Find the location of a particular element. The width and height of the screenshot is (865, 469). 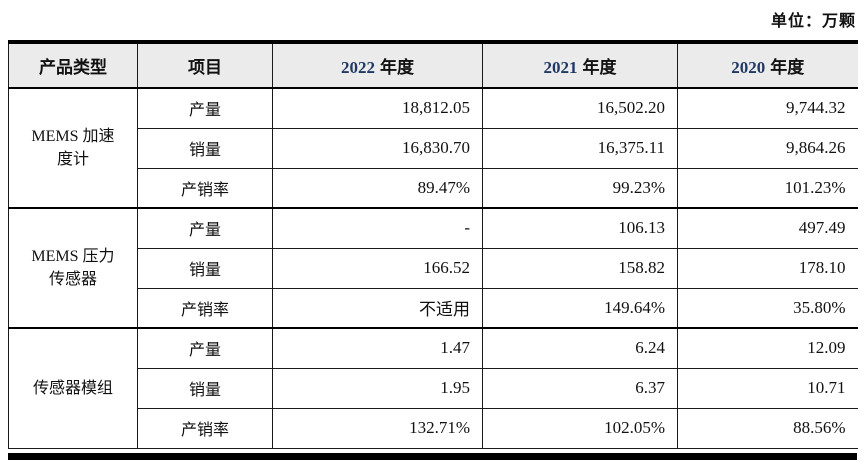

value-2020: 12.09 is located at coordinates (767, 348).